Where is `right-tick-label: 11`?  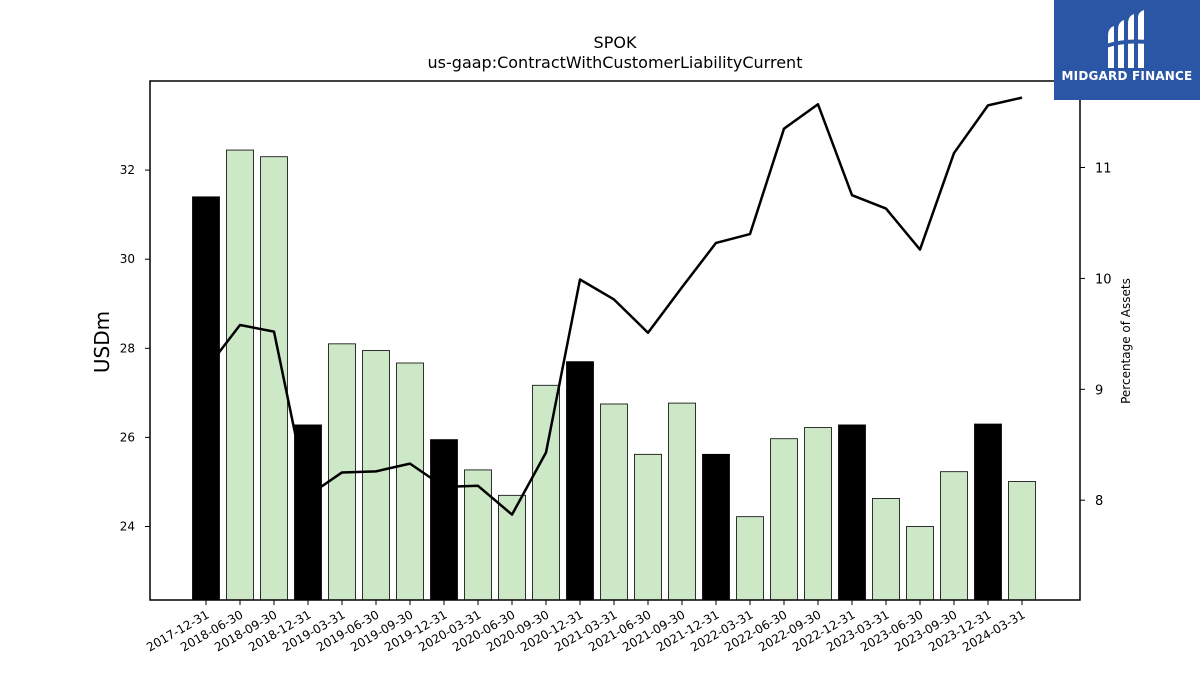
right-tick-label: 11 is located at coordinates (1103, 169).